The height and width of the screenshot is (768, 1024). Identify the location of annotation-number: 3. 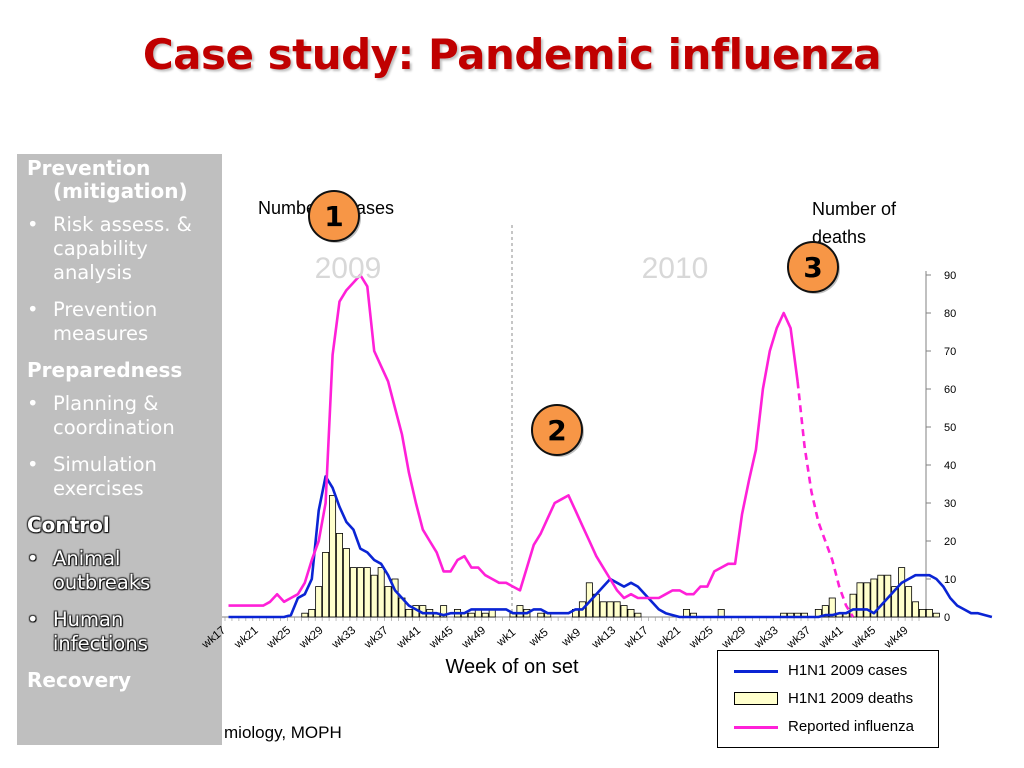
(812, 267).